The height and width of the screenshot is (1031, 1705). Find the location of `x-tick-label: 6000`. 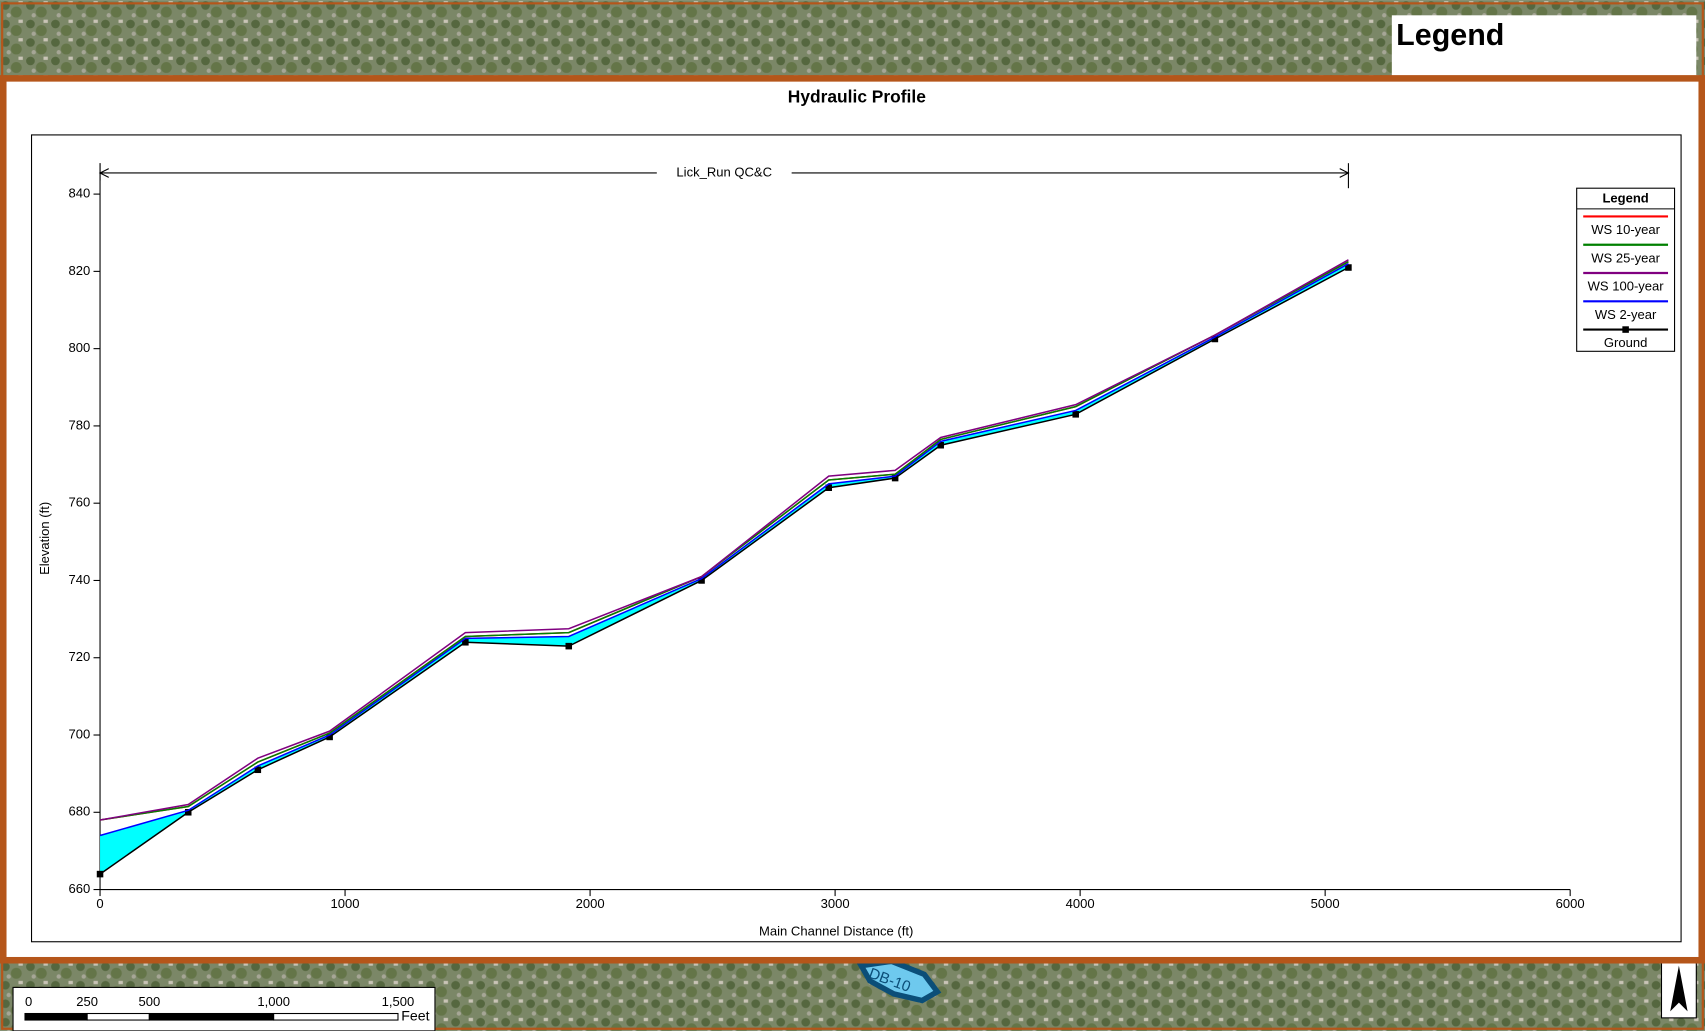

x-tick-label: 6000 is located at coordinates (1570, 903).